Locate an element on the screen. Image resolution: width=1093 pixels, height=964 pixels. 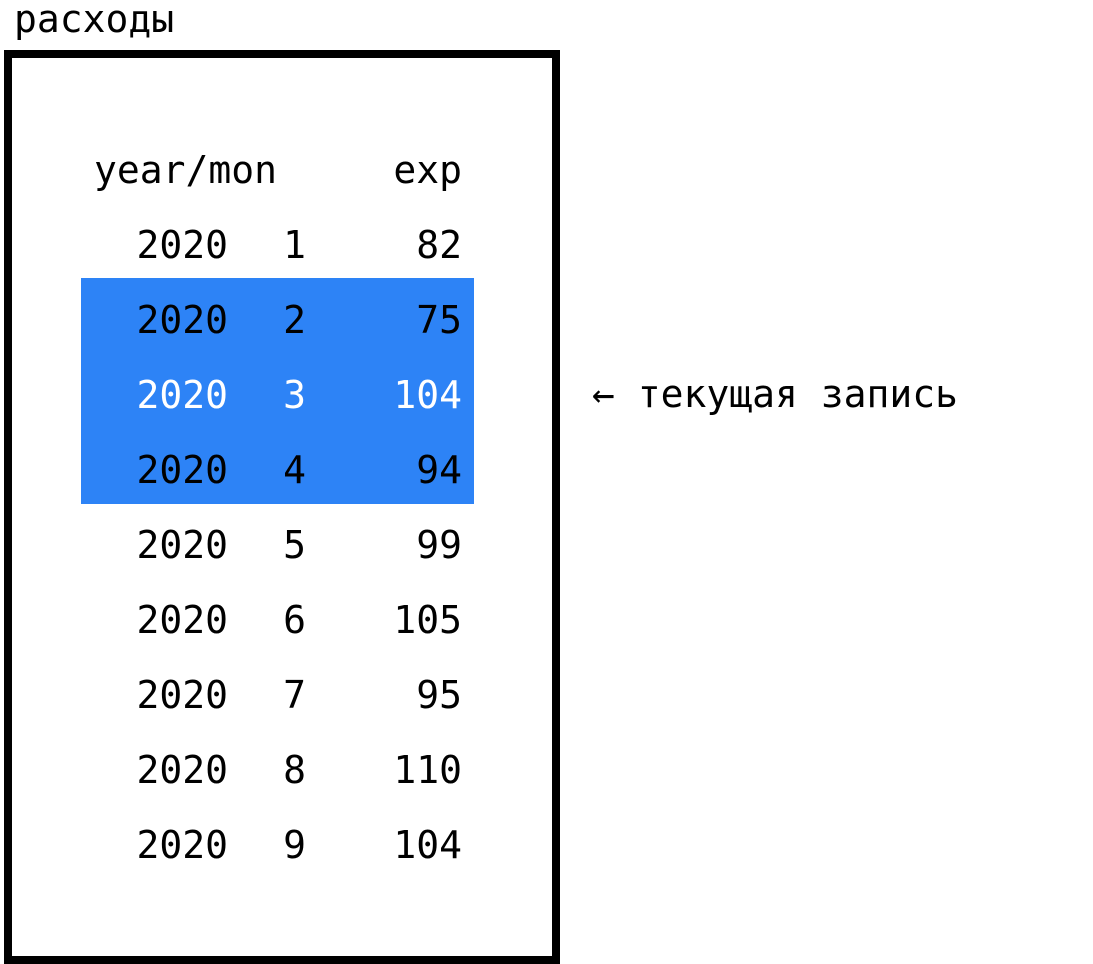
header-yearmon: year/mon is located at coordinates (199, 170).